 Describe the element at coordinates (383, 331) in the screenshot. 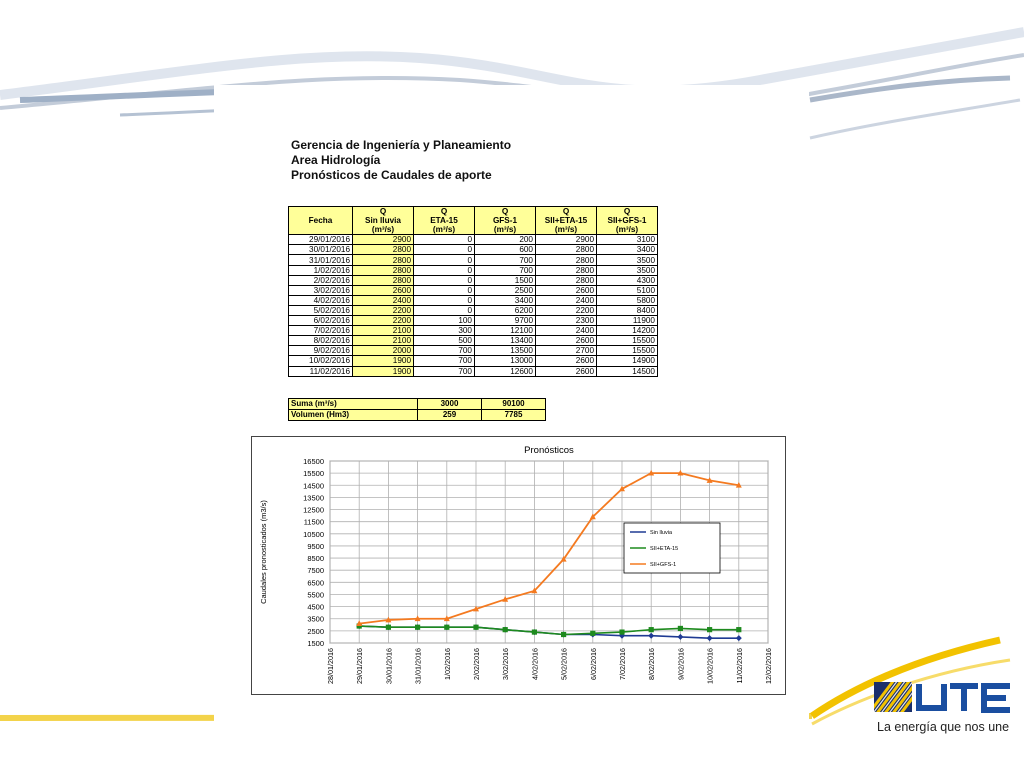

I see `cell-value: 2100` at that location.